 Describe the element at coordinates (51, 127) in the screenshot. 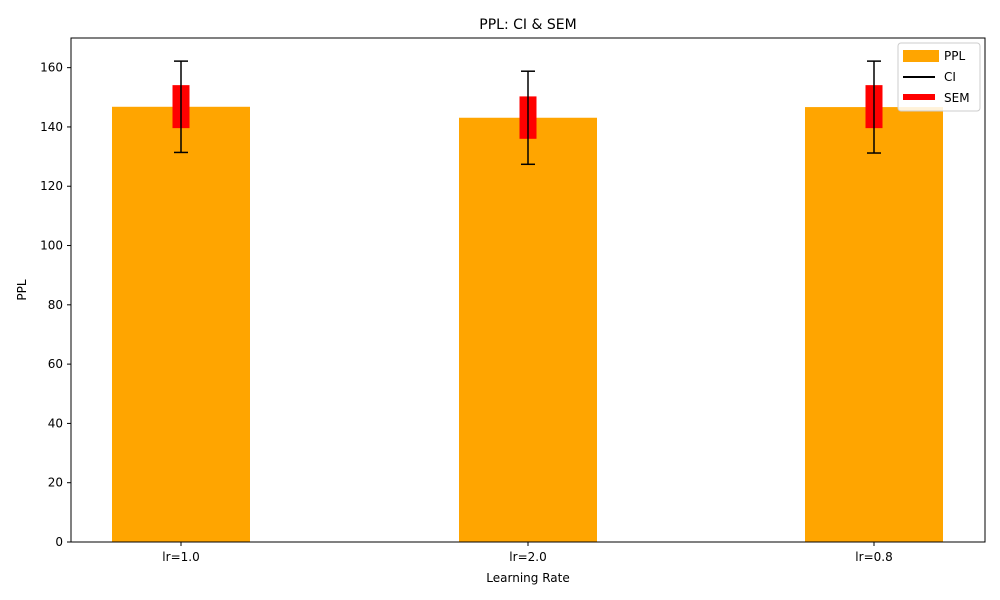

I see `y-tick-label-7: 140` at that location.